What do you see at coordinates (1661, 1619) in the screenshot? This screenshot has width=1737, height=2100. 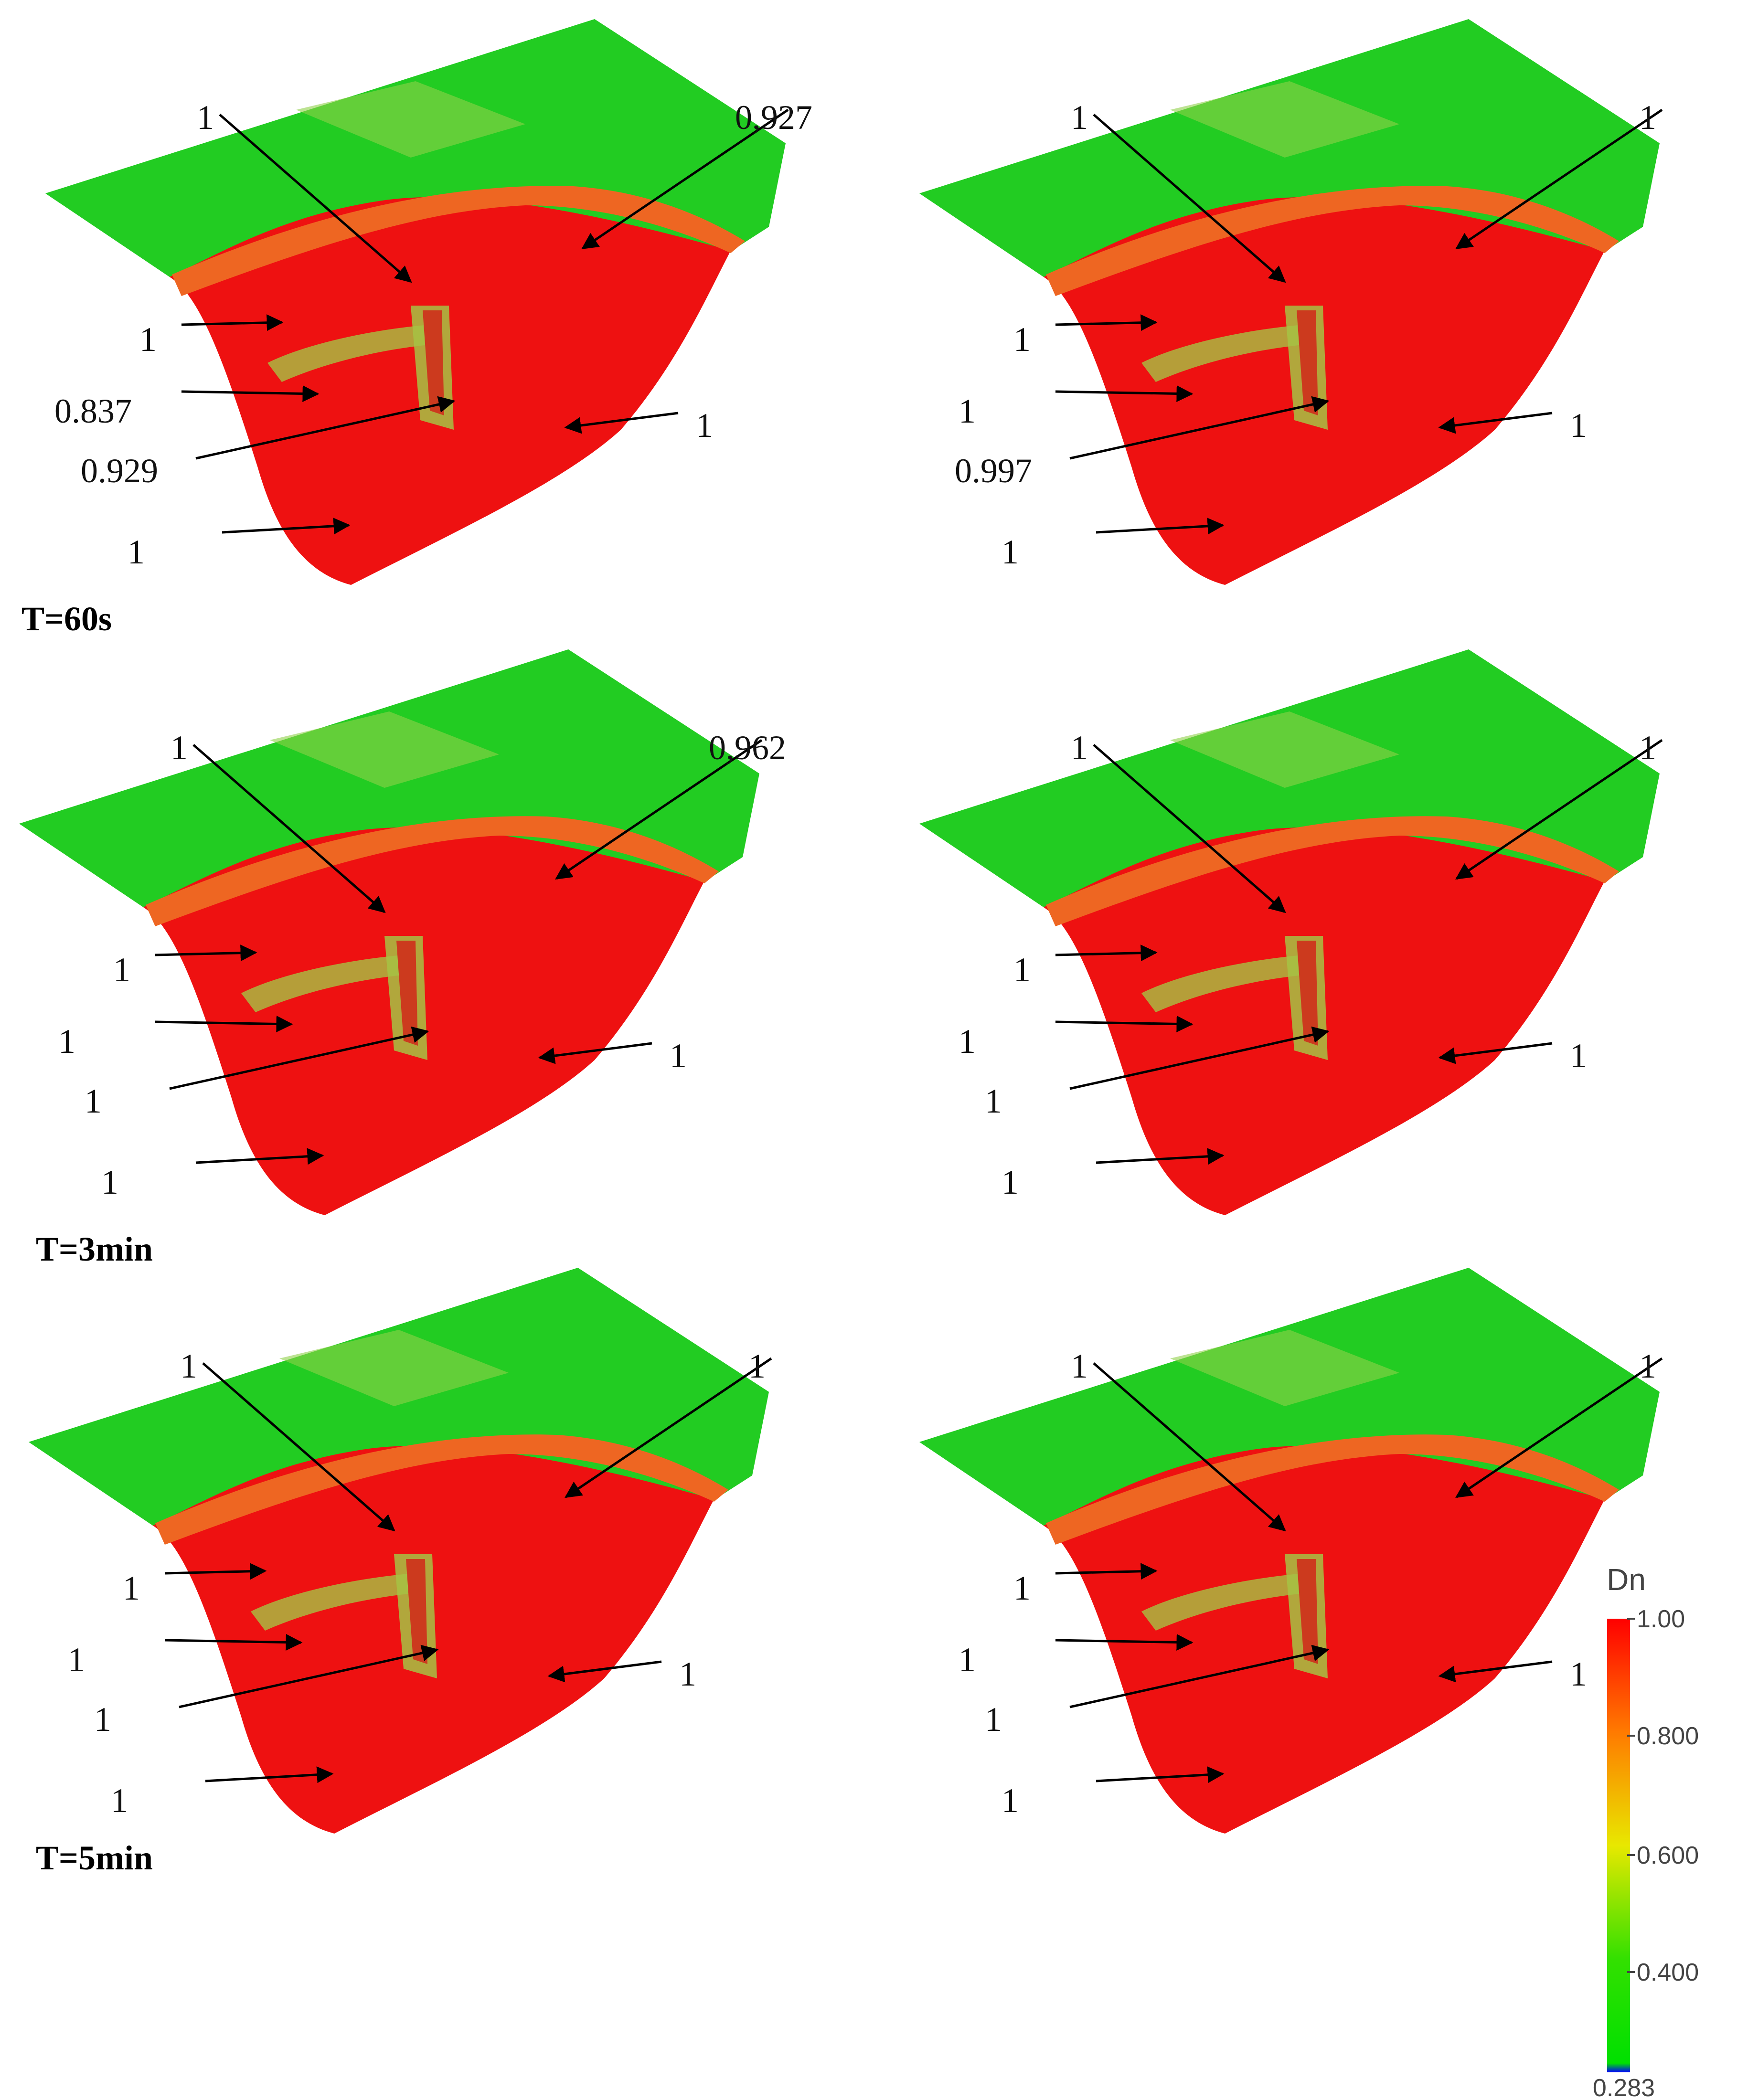 I see `colorbar-tick-label: 1.00` at bounding box center [1661, 1619].